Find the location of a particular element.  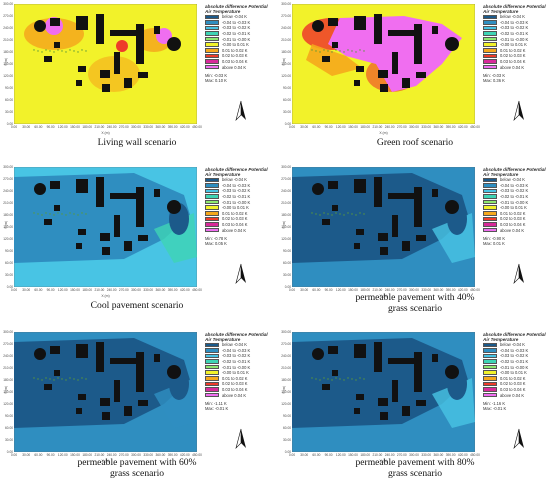

x-axis-title: X (m) is located at coordinates (383, 133).